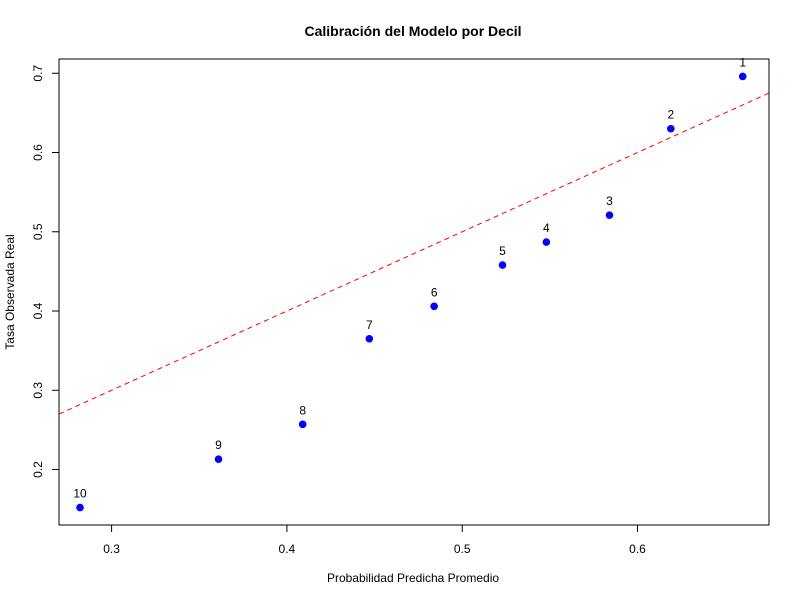 This screenshot has height=600, width=800. I want to click on point-label: 8, so click(302, 410).